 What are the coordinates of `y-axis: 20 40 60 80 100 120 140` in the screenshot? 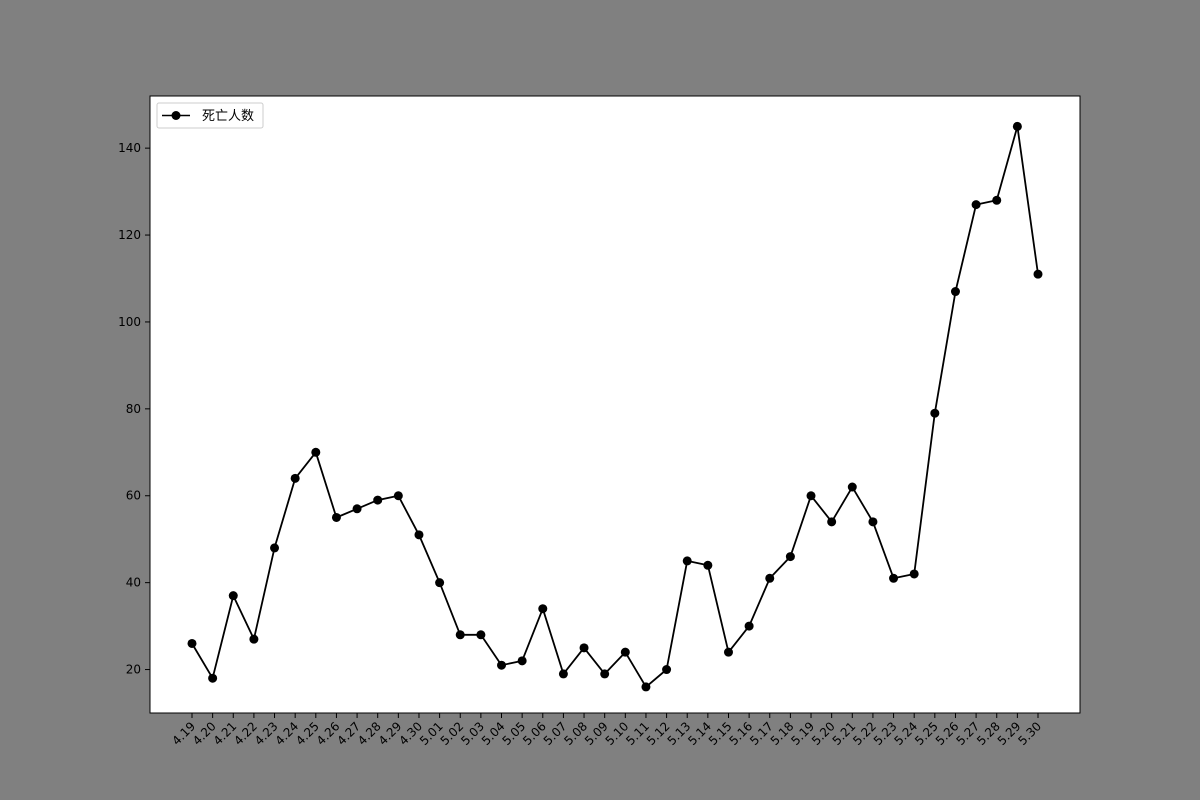 It's located at (134, 409).